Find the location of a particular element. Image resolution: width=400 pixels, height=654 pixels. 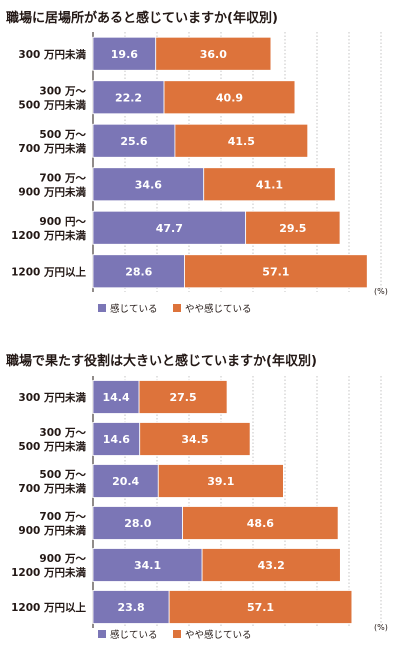

chart1-legend-label: やや感じている is located at coordinates (218, 309).